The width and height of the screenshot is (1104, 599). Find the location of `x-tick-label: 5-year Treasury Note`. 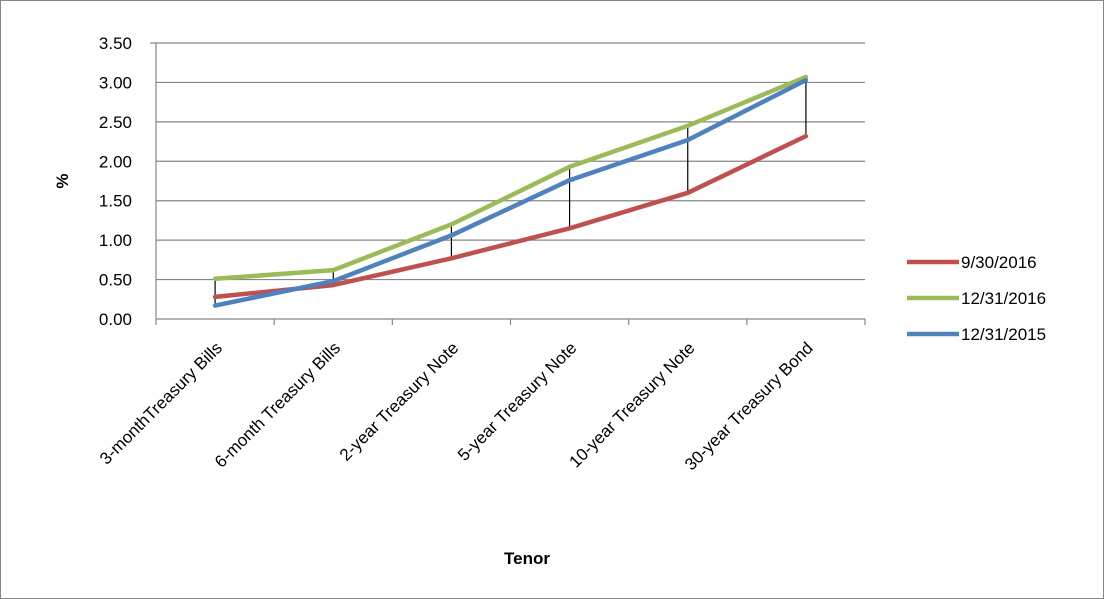

x-tick-label: 5-year Treasury Note is located at coordinates (517, 401).